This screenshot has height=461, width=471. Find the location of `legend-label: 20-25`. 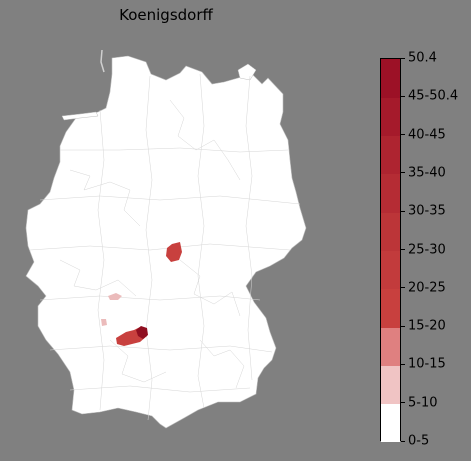

legend-label: 20-25 is located at coordinates (427, 288).